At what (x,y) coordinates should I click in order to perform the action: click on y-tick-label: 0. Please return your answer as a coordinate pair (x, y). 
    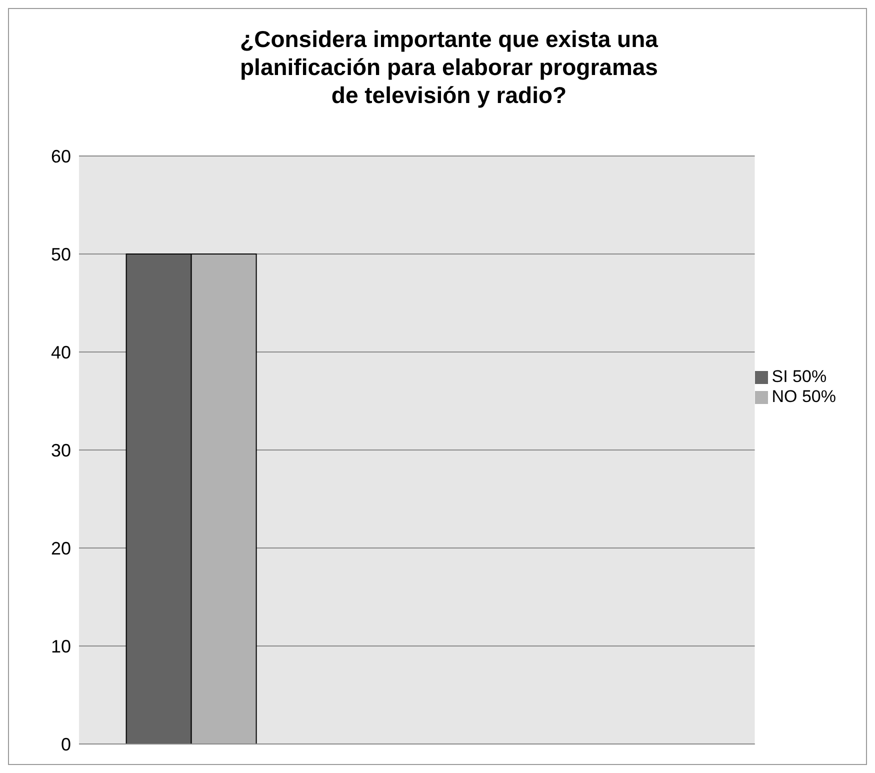
    Looking at the image, I should click on (65, 744).